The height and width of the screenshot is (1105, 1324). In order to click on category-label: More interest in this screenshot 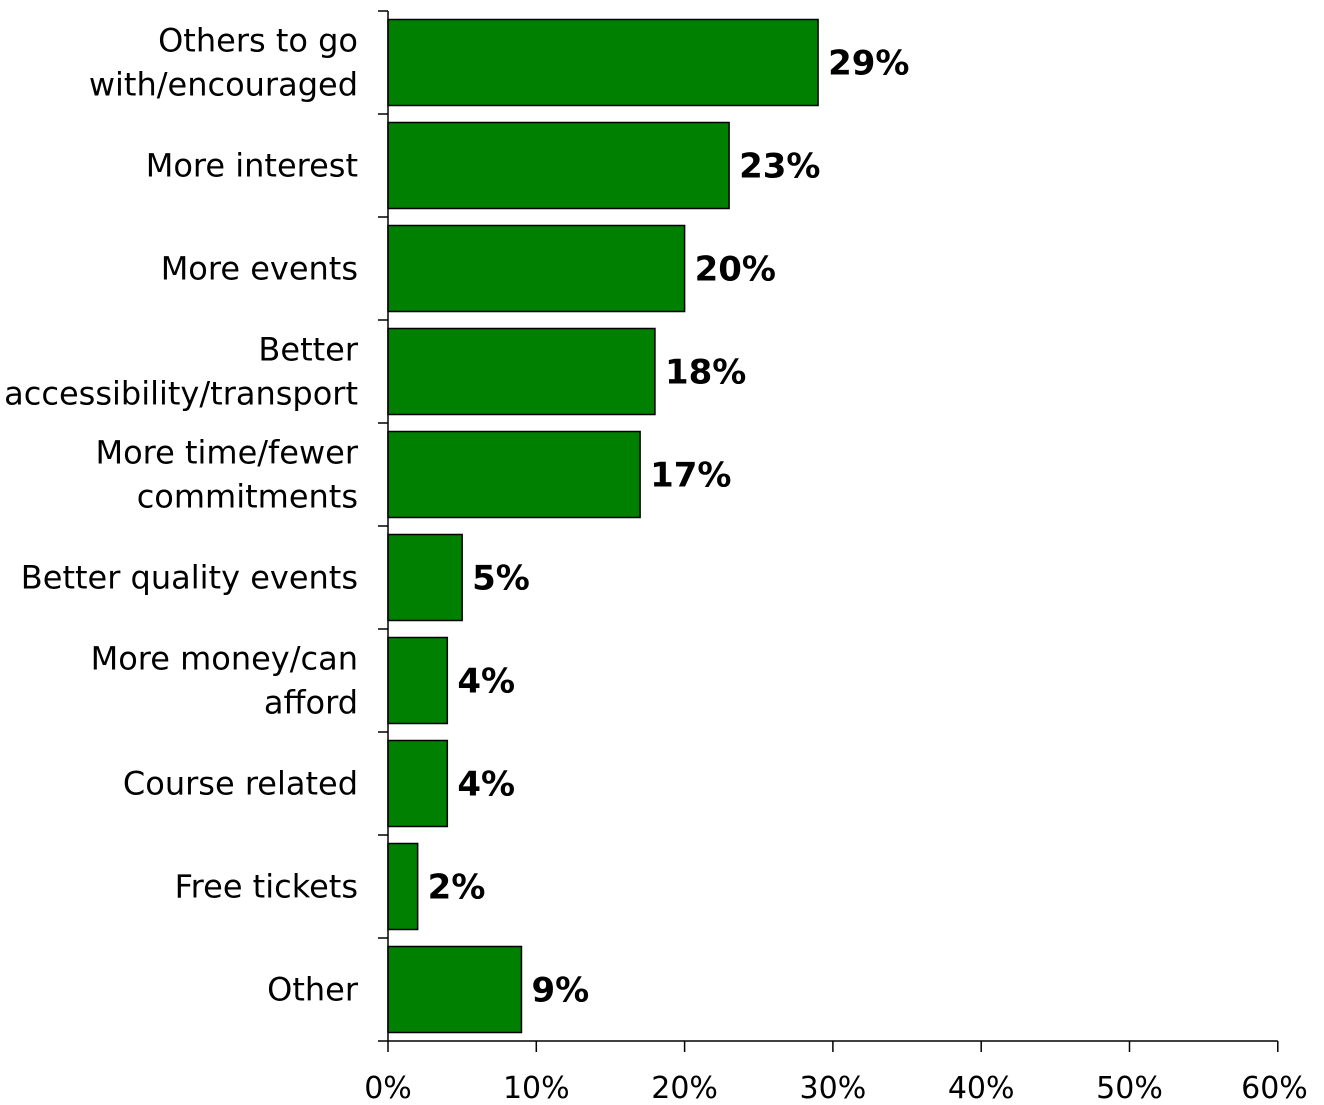, I will do `click(252, 166)`.